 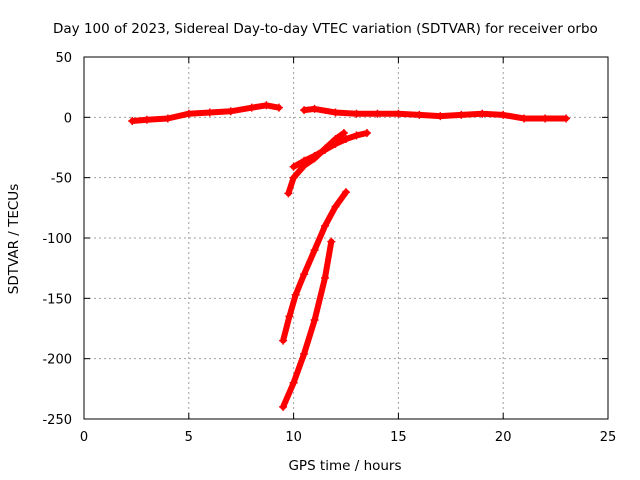 I want to click on x-tick-label: 0, so click(x=84, y=437).